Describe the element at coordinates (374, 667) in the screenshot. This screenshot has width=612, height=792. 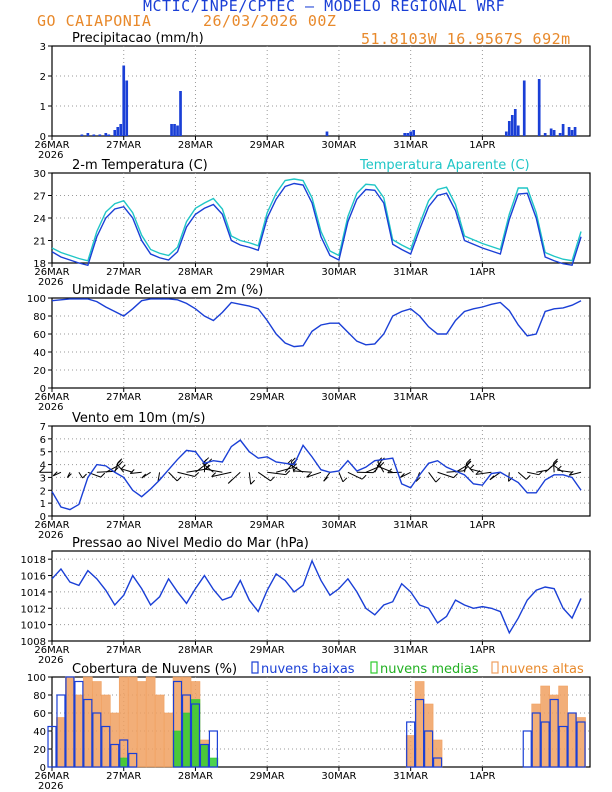
I see `cloud-legend-swatch` at that location.